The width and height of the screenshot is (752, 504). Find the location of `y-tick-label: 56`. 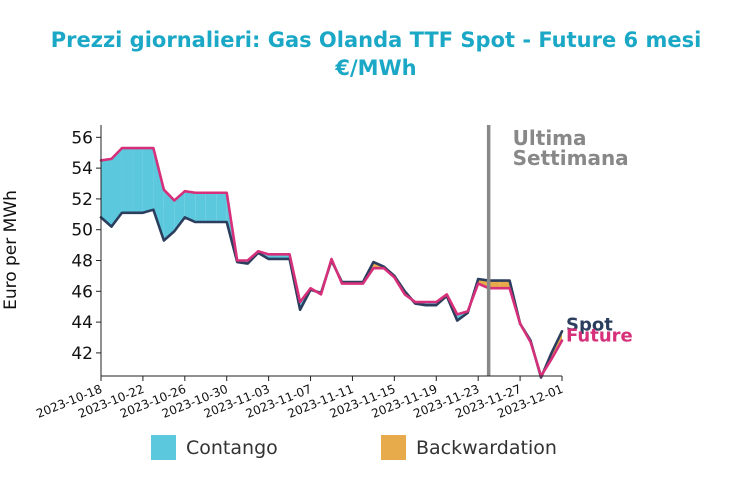

y-tick-label: 56 is located at coordinates (82, 138).